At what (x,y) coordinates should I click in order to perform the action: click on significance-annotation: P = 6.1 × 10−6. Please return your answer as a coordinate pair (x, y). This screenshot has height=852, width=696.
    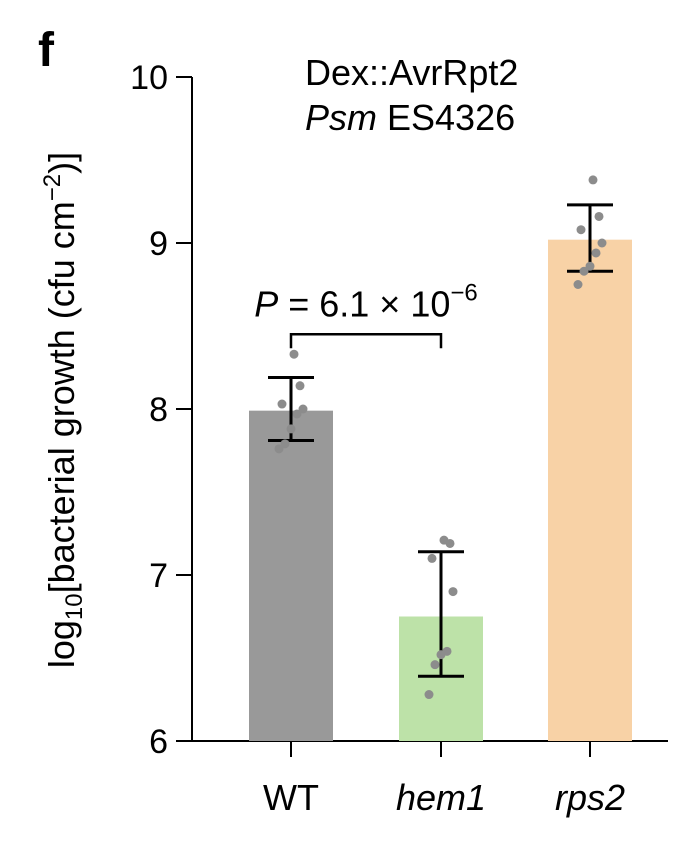
    Looking at the image, I should click on (366, 314).